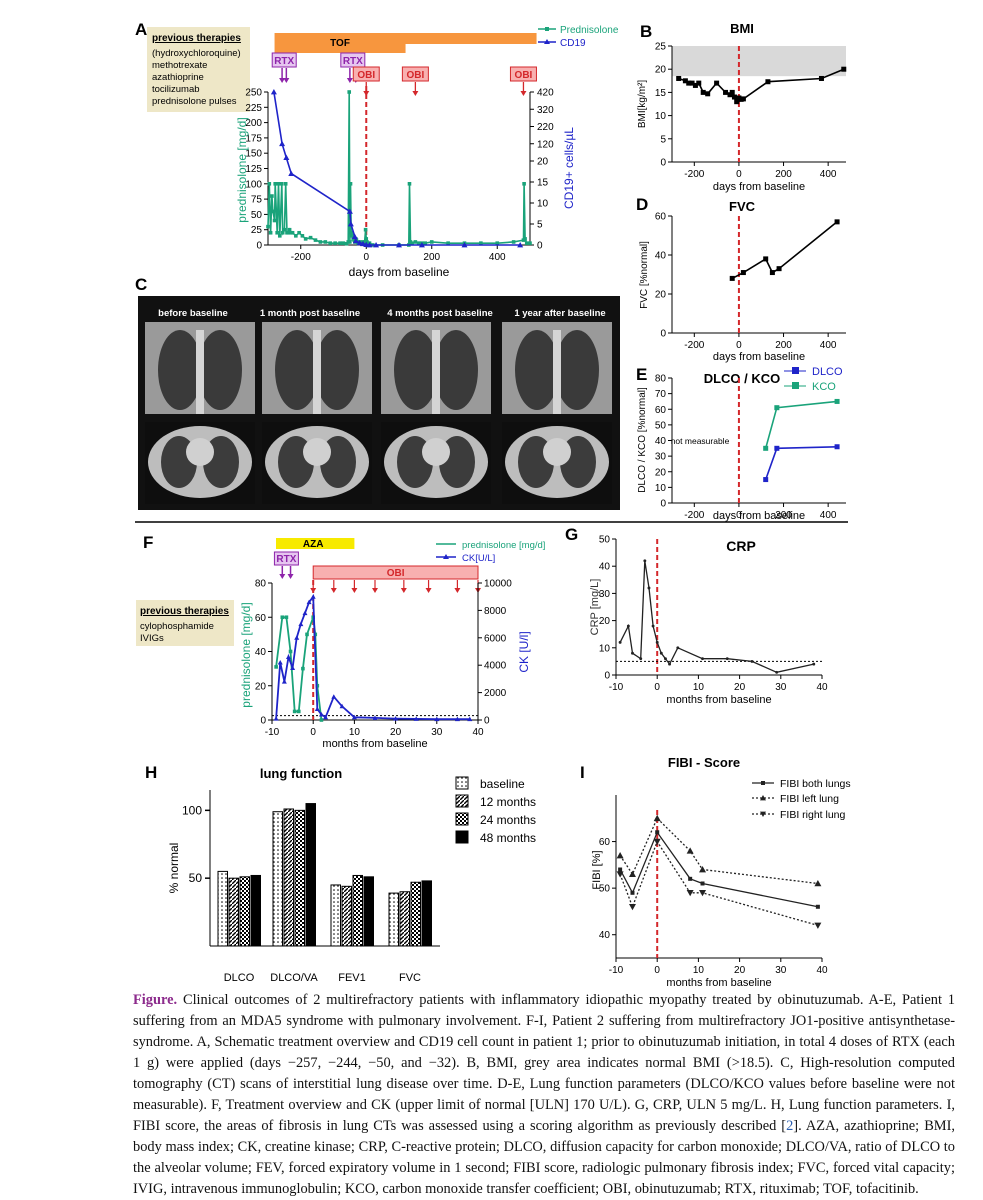 The width and height of the screenshot is (983, 1200). What do you see at coordinates (497, 257) in the screenshot?
I see `panel-a-xtick-label: 400` at bounding box center [497, 257].